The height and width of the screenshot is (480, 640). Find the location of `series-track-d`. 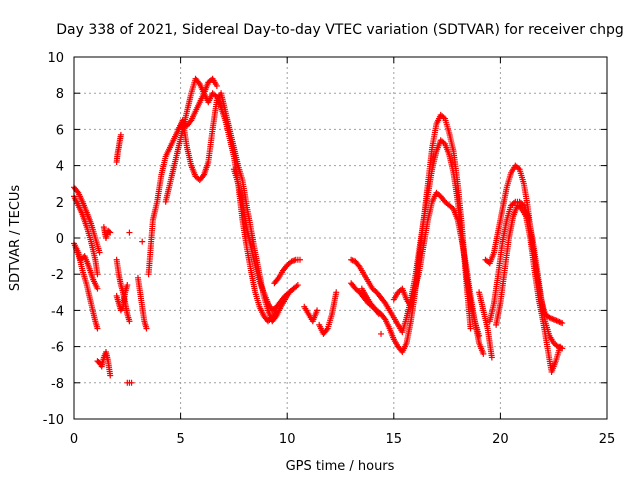

series-track-d is located at coordinates (87, 268).